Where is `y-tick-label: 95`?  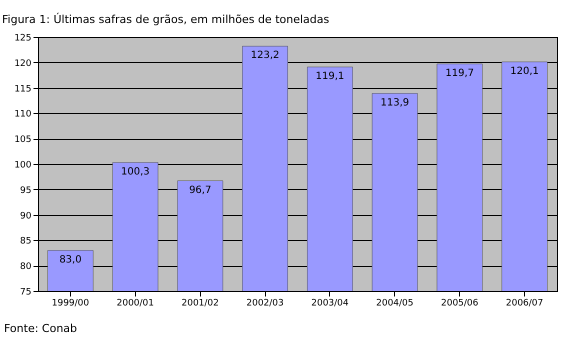
y-tick-label: 95 is located at coordinates (26, 191).